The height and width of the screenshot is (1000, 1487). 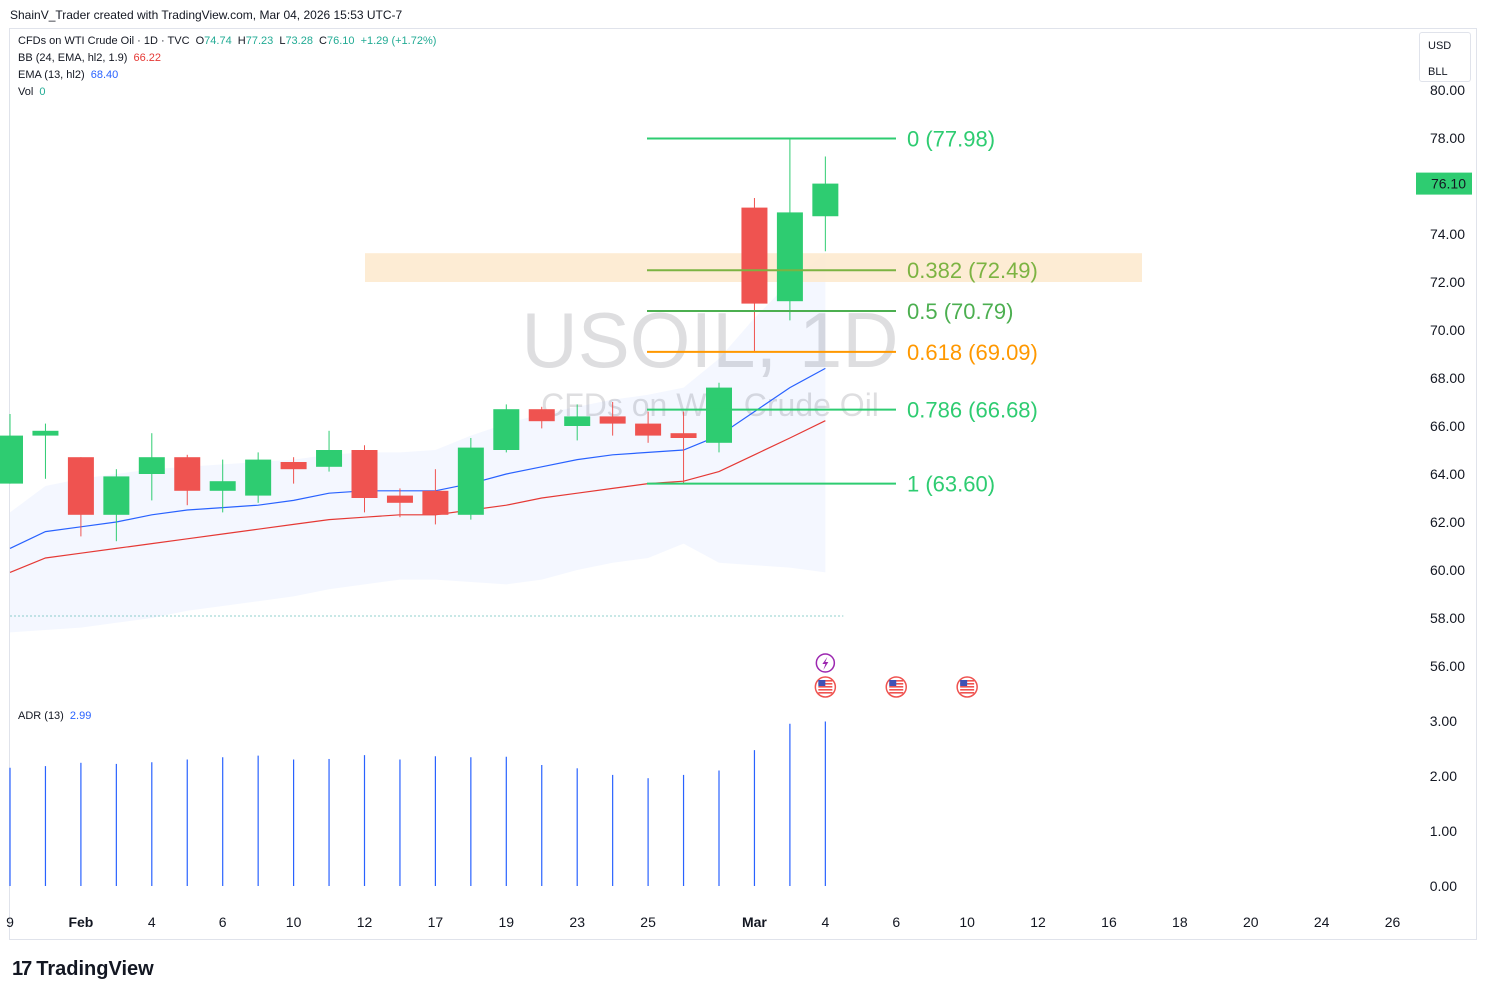 What do you see at coordinates (1440, 46) in the screenshot?
I see `currency-label: USD` at bounding box center [1440, 46].